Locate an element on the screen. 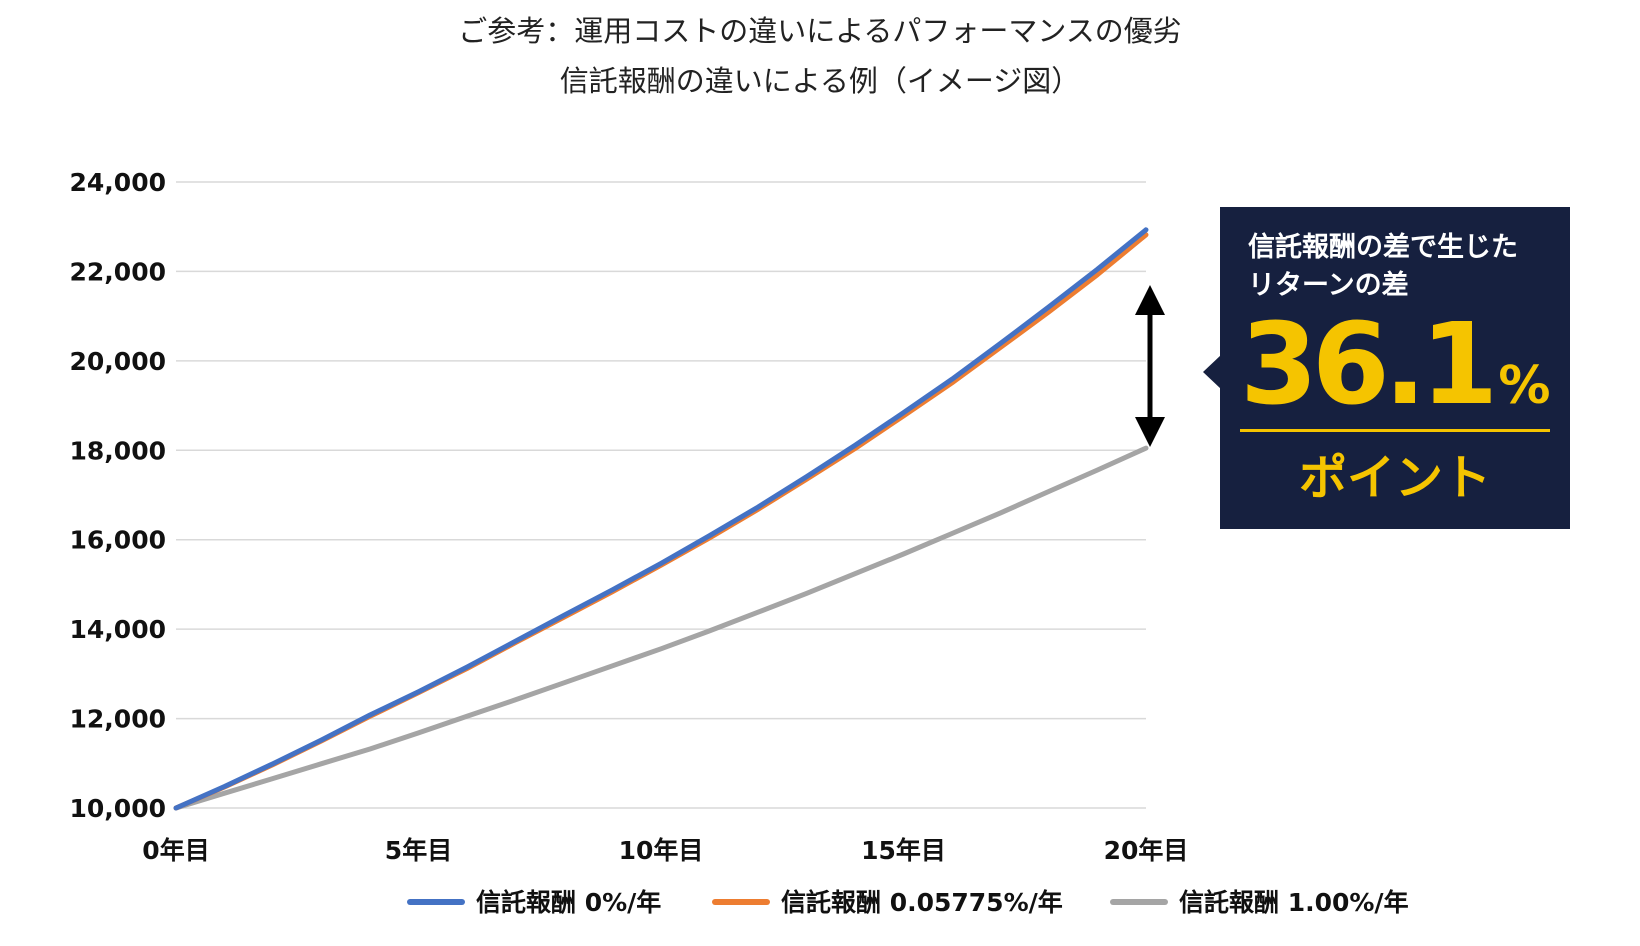  legend: 信託報酬 0%/年 信託報酬 0.05775%/年 信託報酬 1.00%/年 is located at coordinates (908, 902).